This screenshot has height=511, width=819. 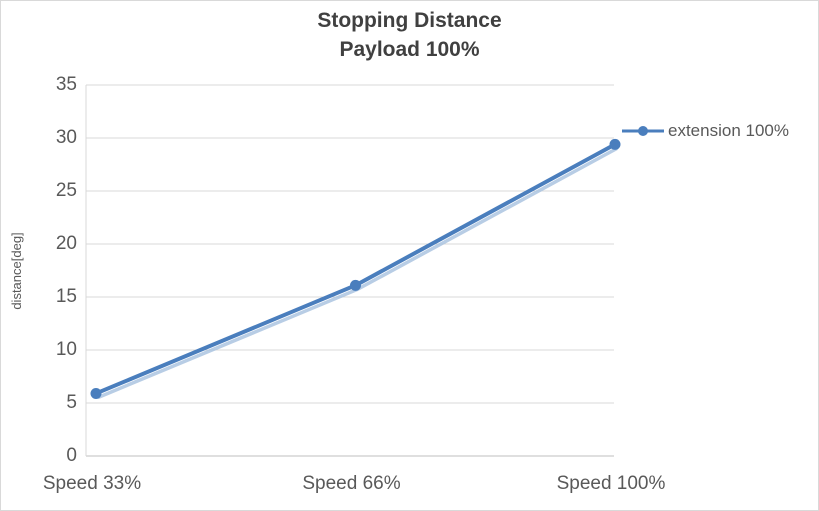 I want to click on y-tick-label: 0, so click(x=71, y=455).